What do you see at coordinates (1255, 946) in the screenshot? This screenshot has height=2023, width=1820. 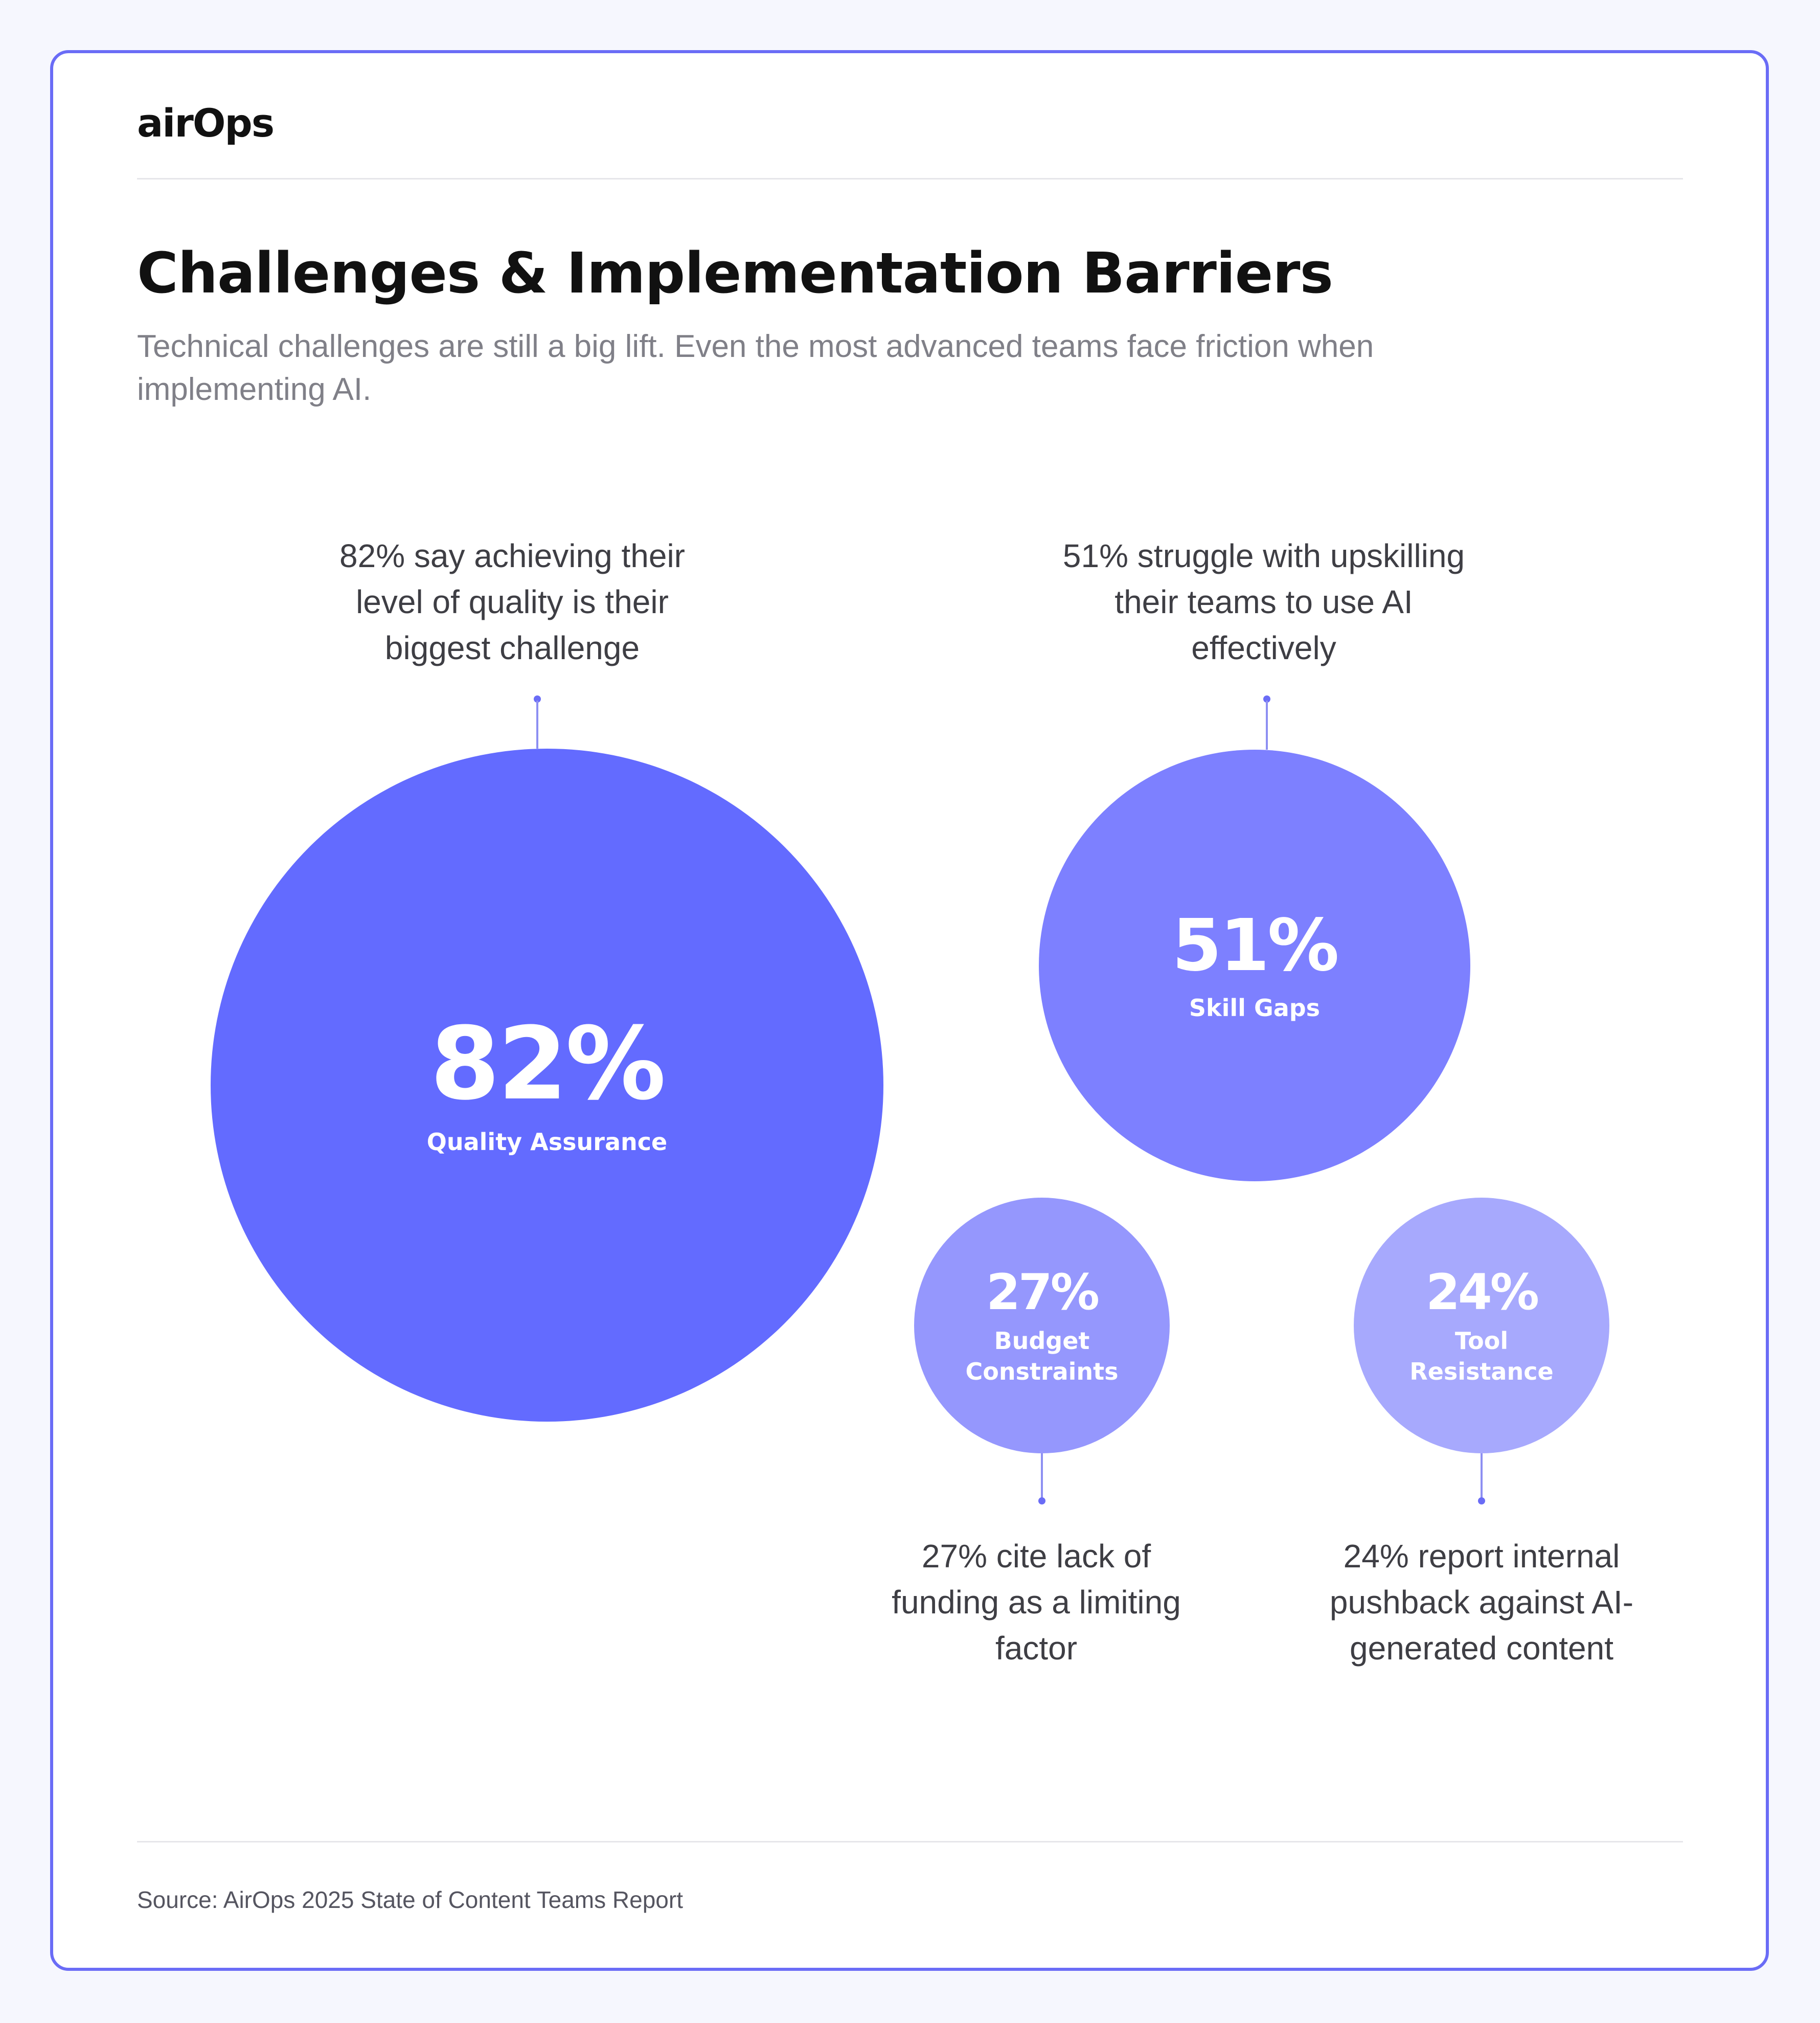 I see `bubble-value-skill-gaps: 51%` at bounding box center [1255, 946].